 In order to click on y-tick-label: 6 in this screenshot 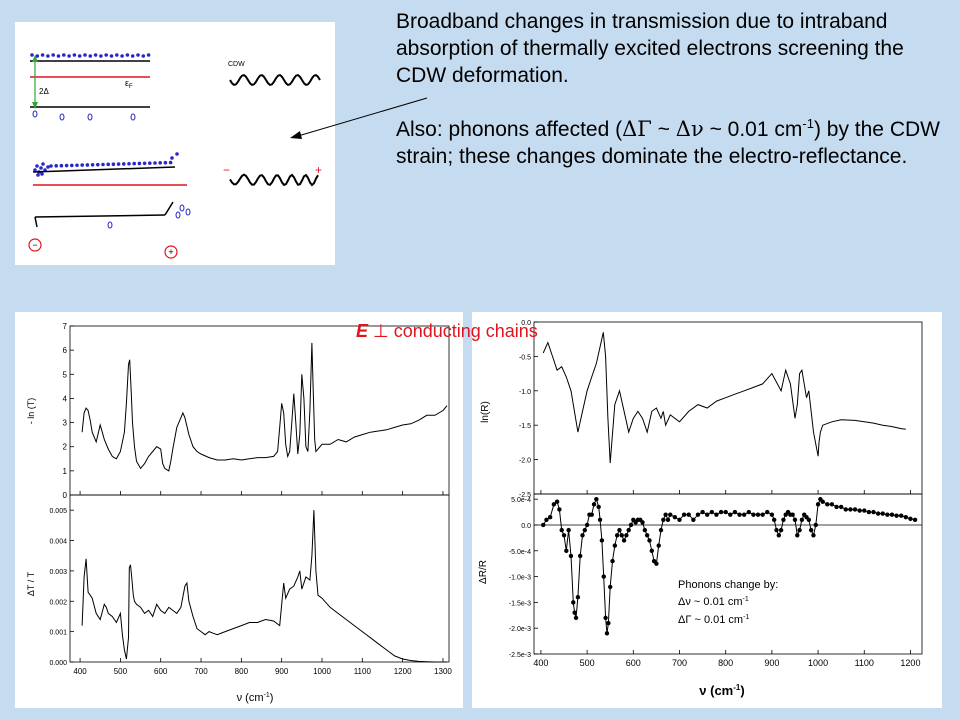, I will do `click(65, 350)`.